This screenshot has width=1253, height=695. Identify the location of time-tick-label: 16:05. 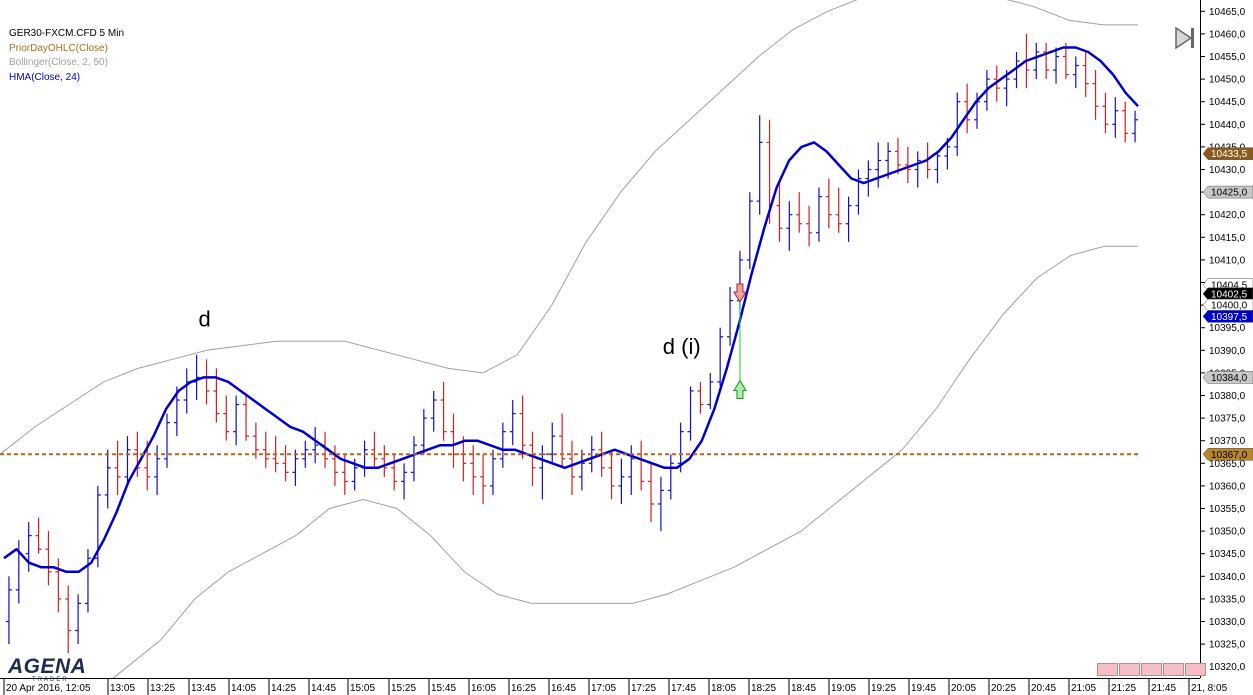
(483, 688).